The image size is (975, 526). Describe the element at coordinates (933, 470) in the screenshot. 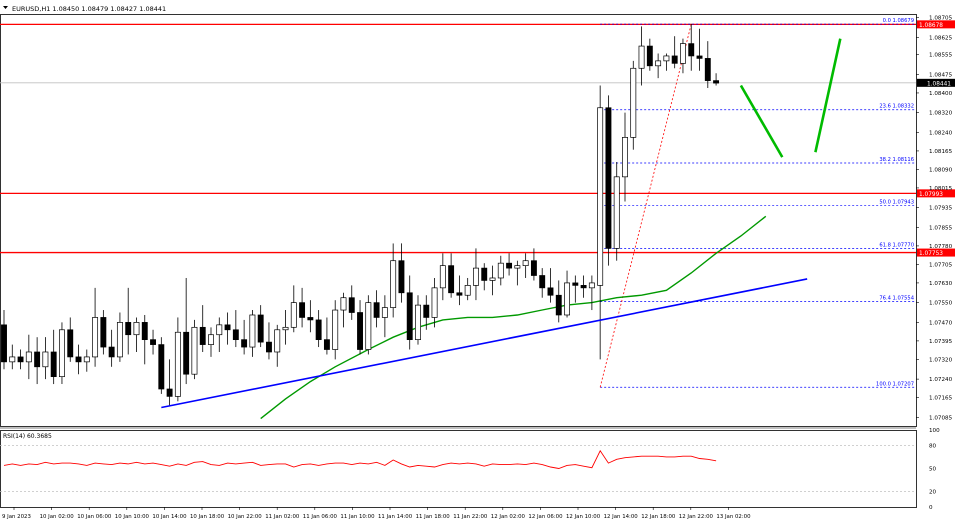

I see `rsi-tick-label: 50` at that location.